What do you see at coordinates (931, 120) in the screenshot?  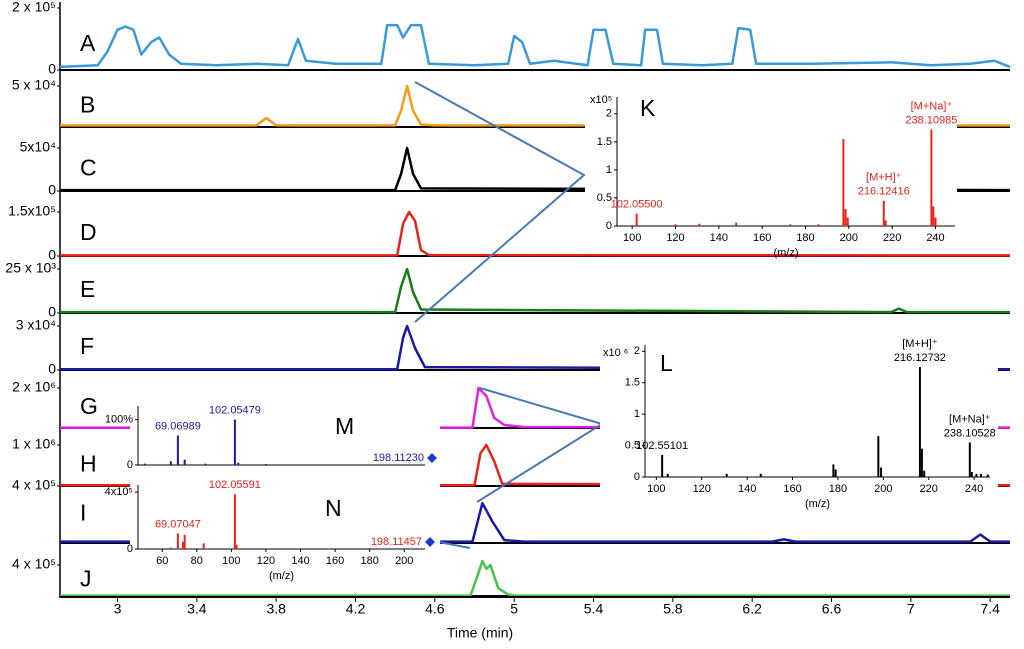 I see `peak-label: 238.10985` at bounding box center [931, 120].